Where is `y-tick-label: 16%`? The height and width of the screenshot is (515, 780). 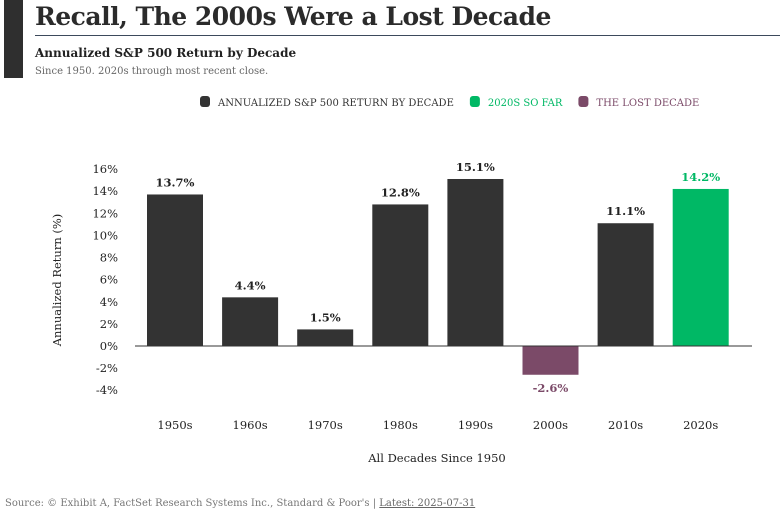
y-tick-label: 16% is located at coordinates (105, 169).